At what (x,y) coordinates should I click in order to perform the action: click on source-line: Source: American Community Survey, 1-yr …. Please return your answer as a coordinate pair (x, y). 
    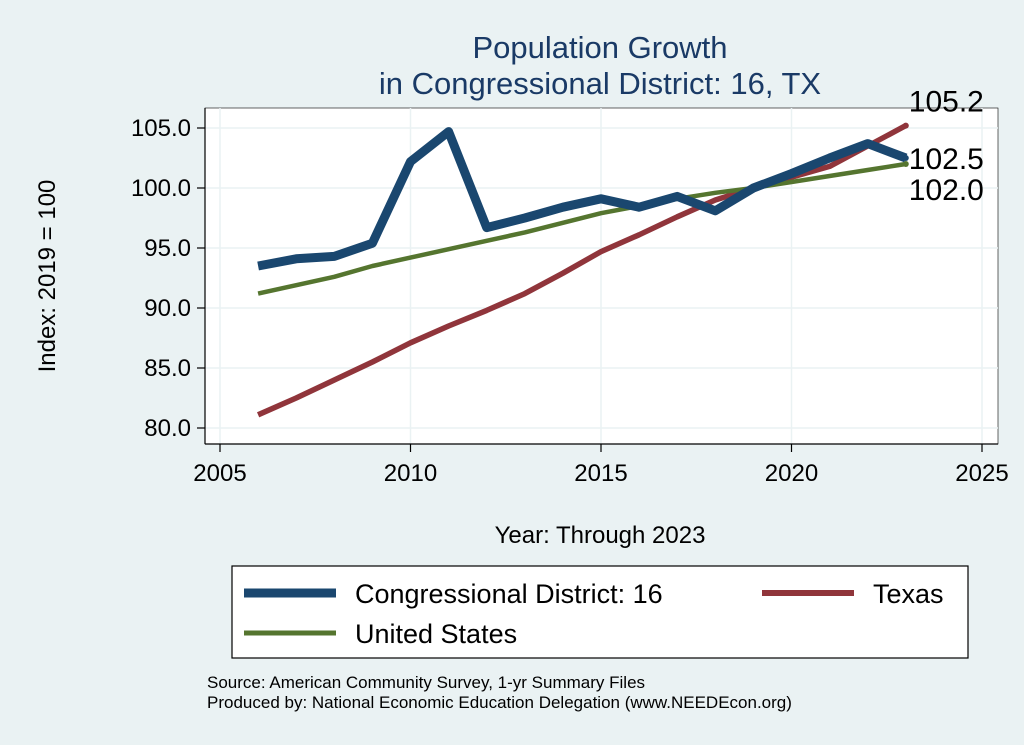
    Looking at the image, I should click on (426, 682).